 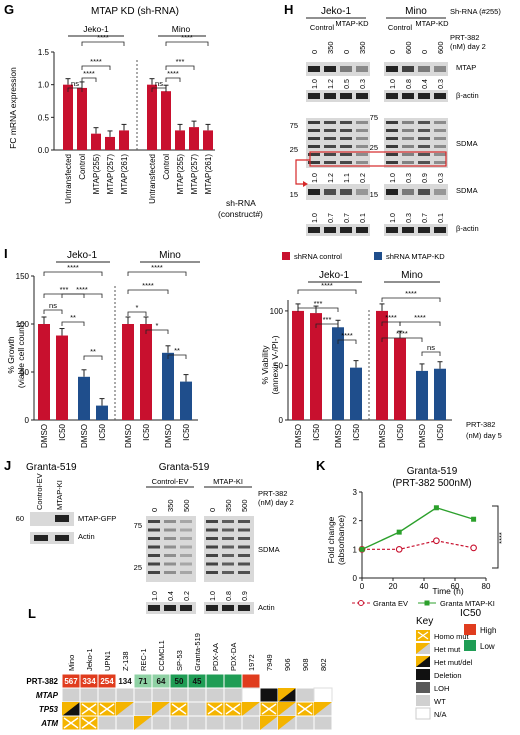 I want to click on panel-k-lines, so click(x=417, y=529).